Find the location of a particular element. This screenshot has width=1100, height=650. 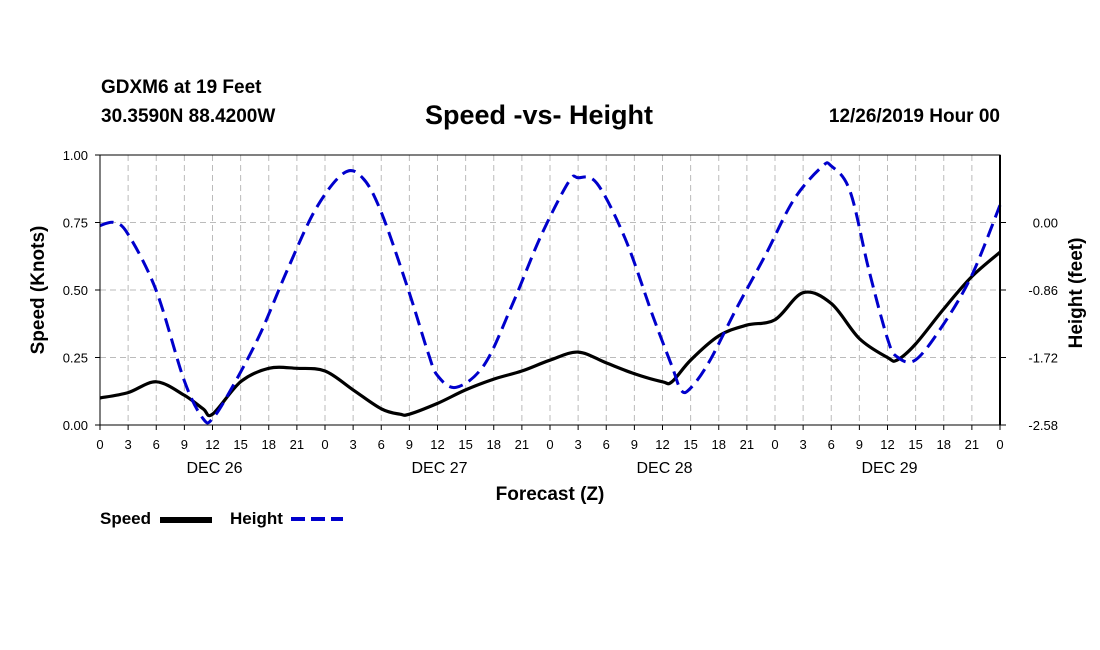

station-label: GDXM6 at 19 Feet is located at coordinates (181, 87).